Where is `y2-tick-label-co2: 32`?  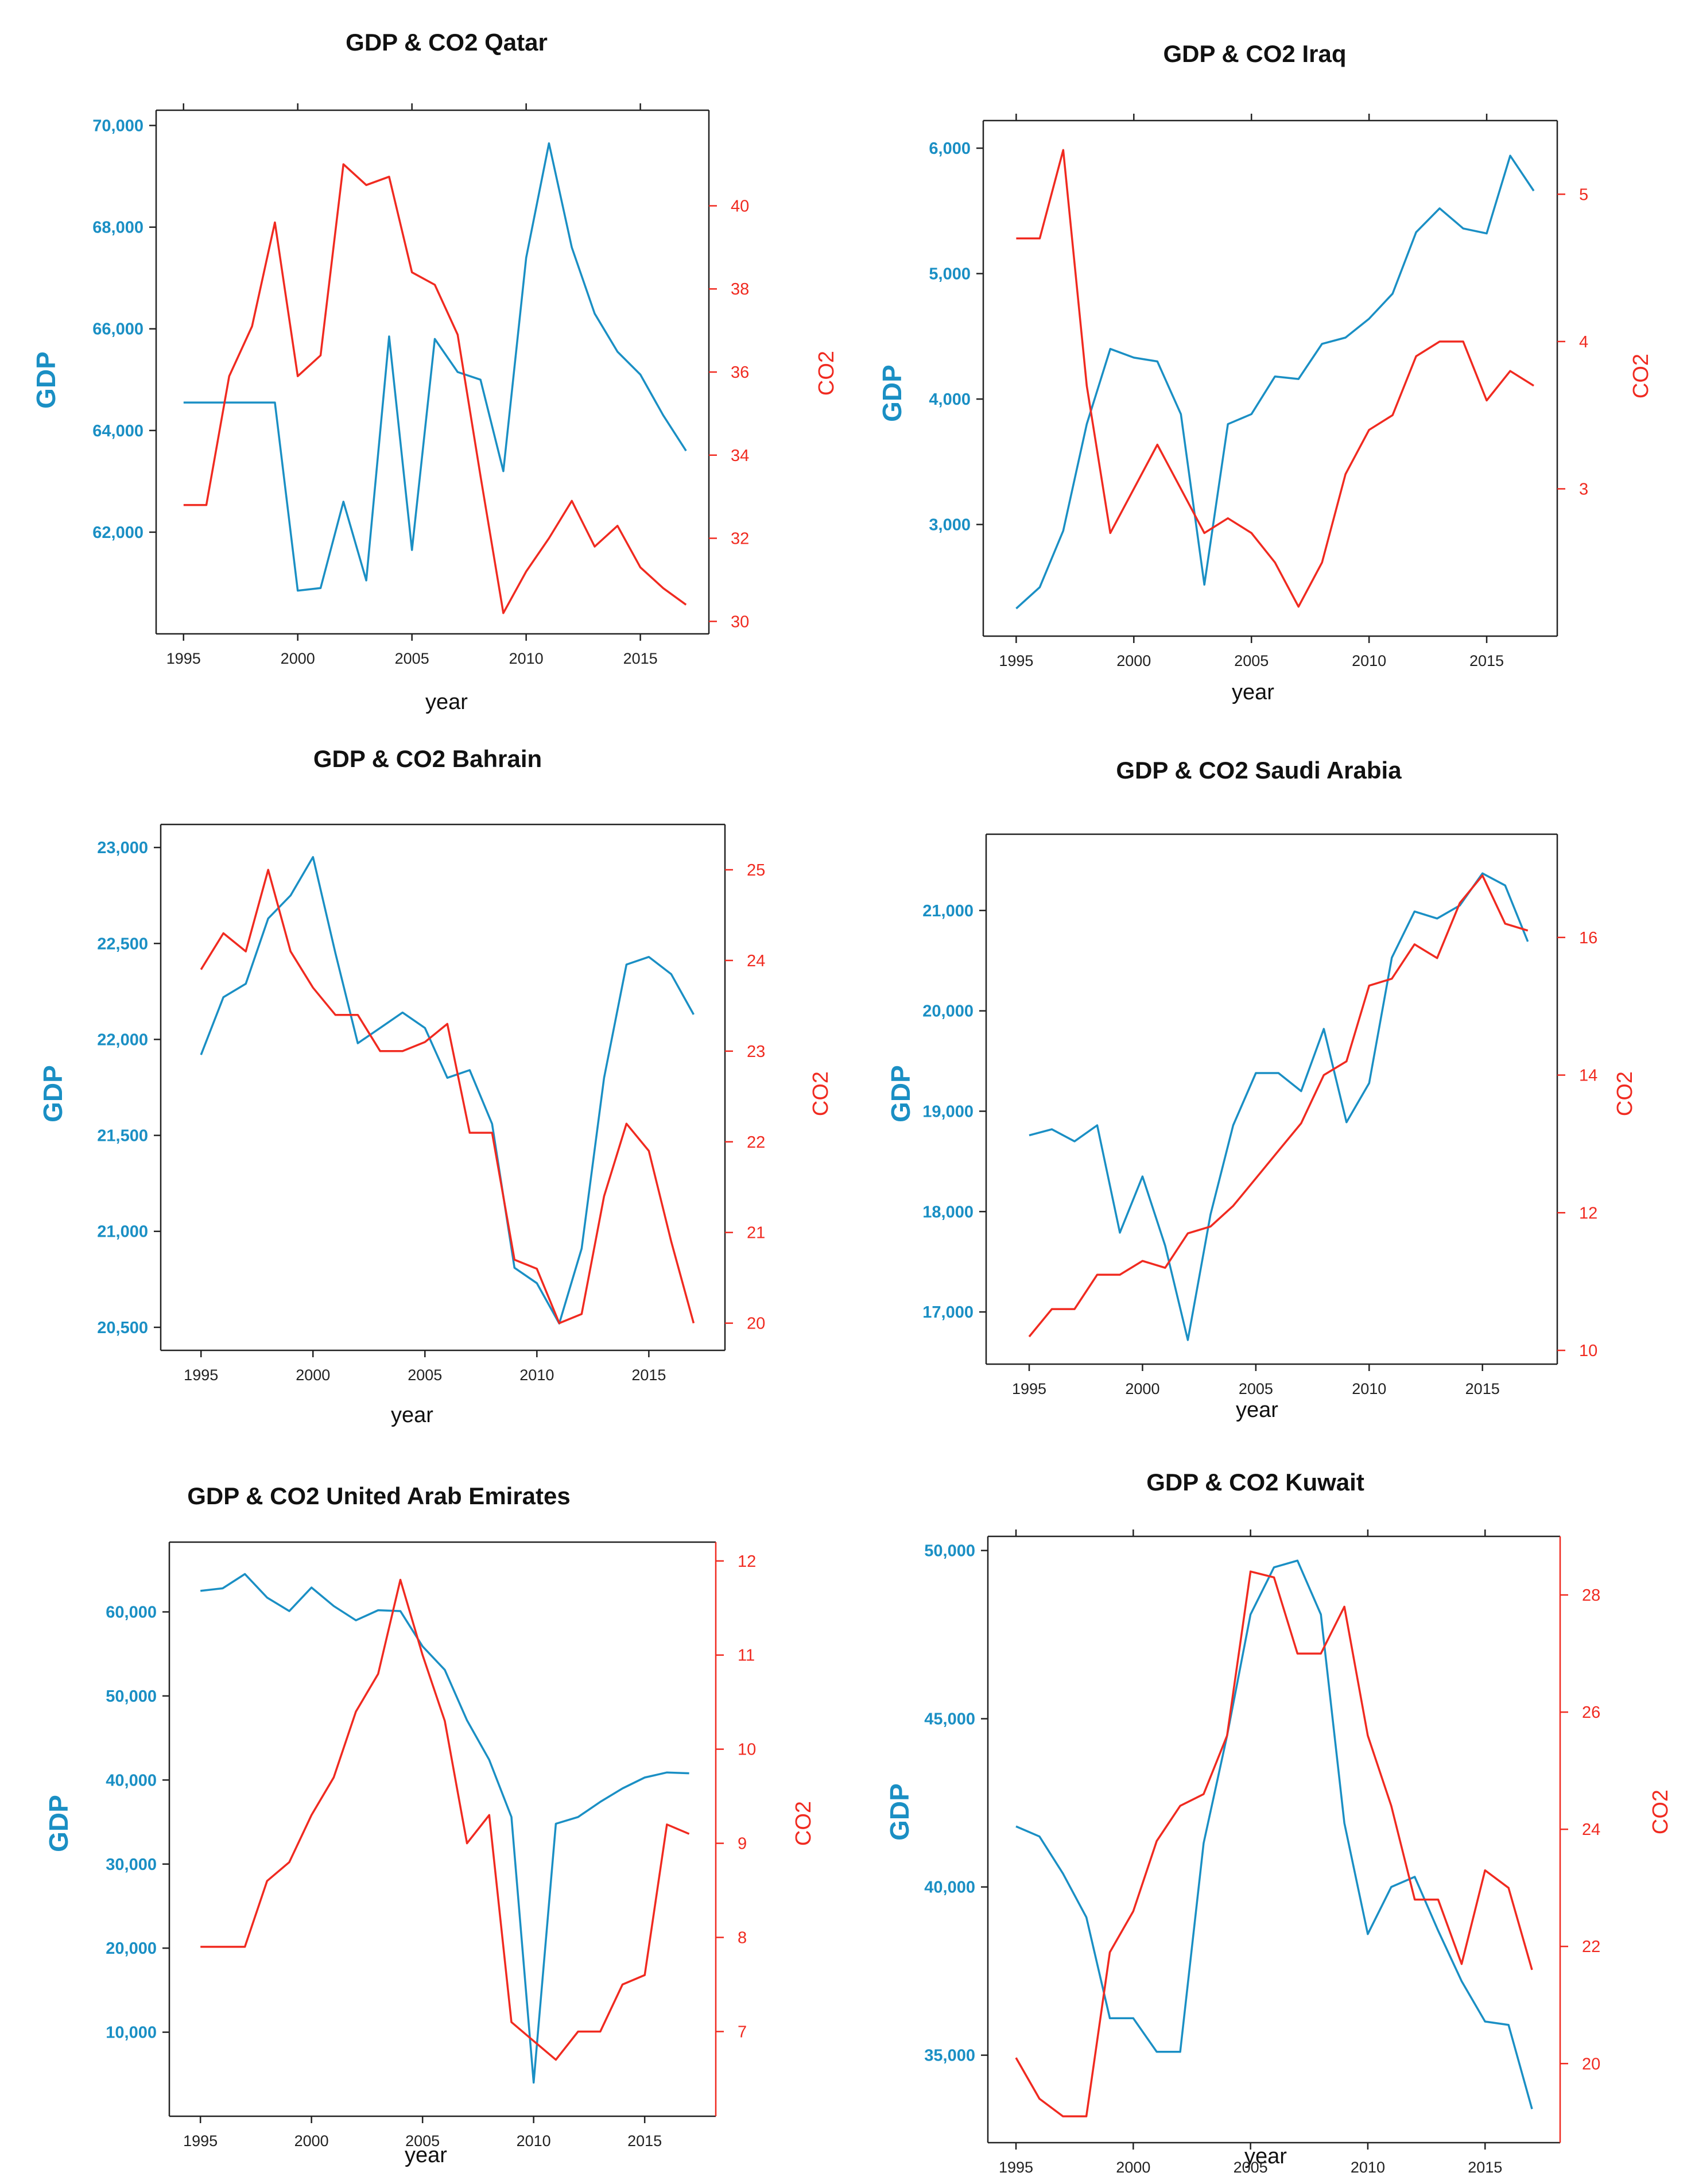
y2-tick-label-co2: 32 is located at coordinates (740, 539).